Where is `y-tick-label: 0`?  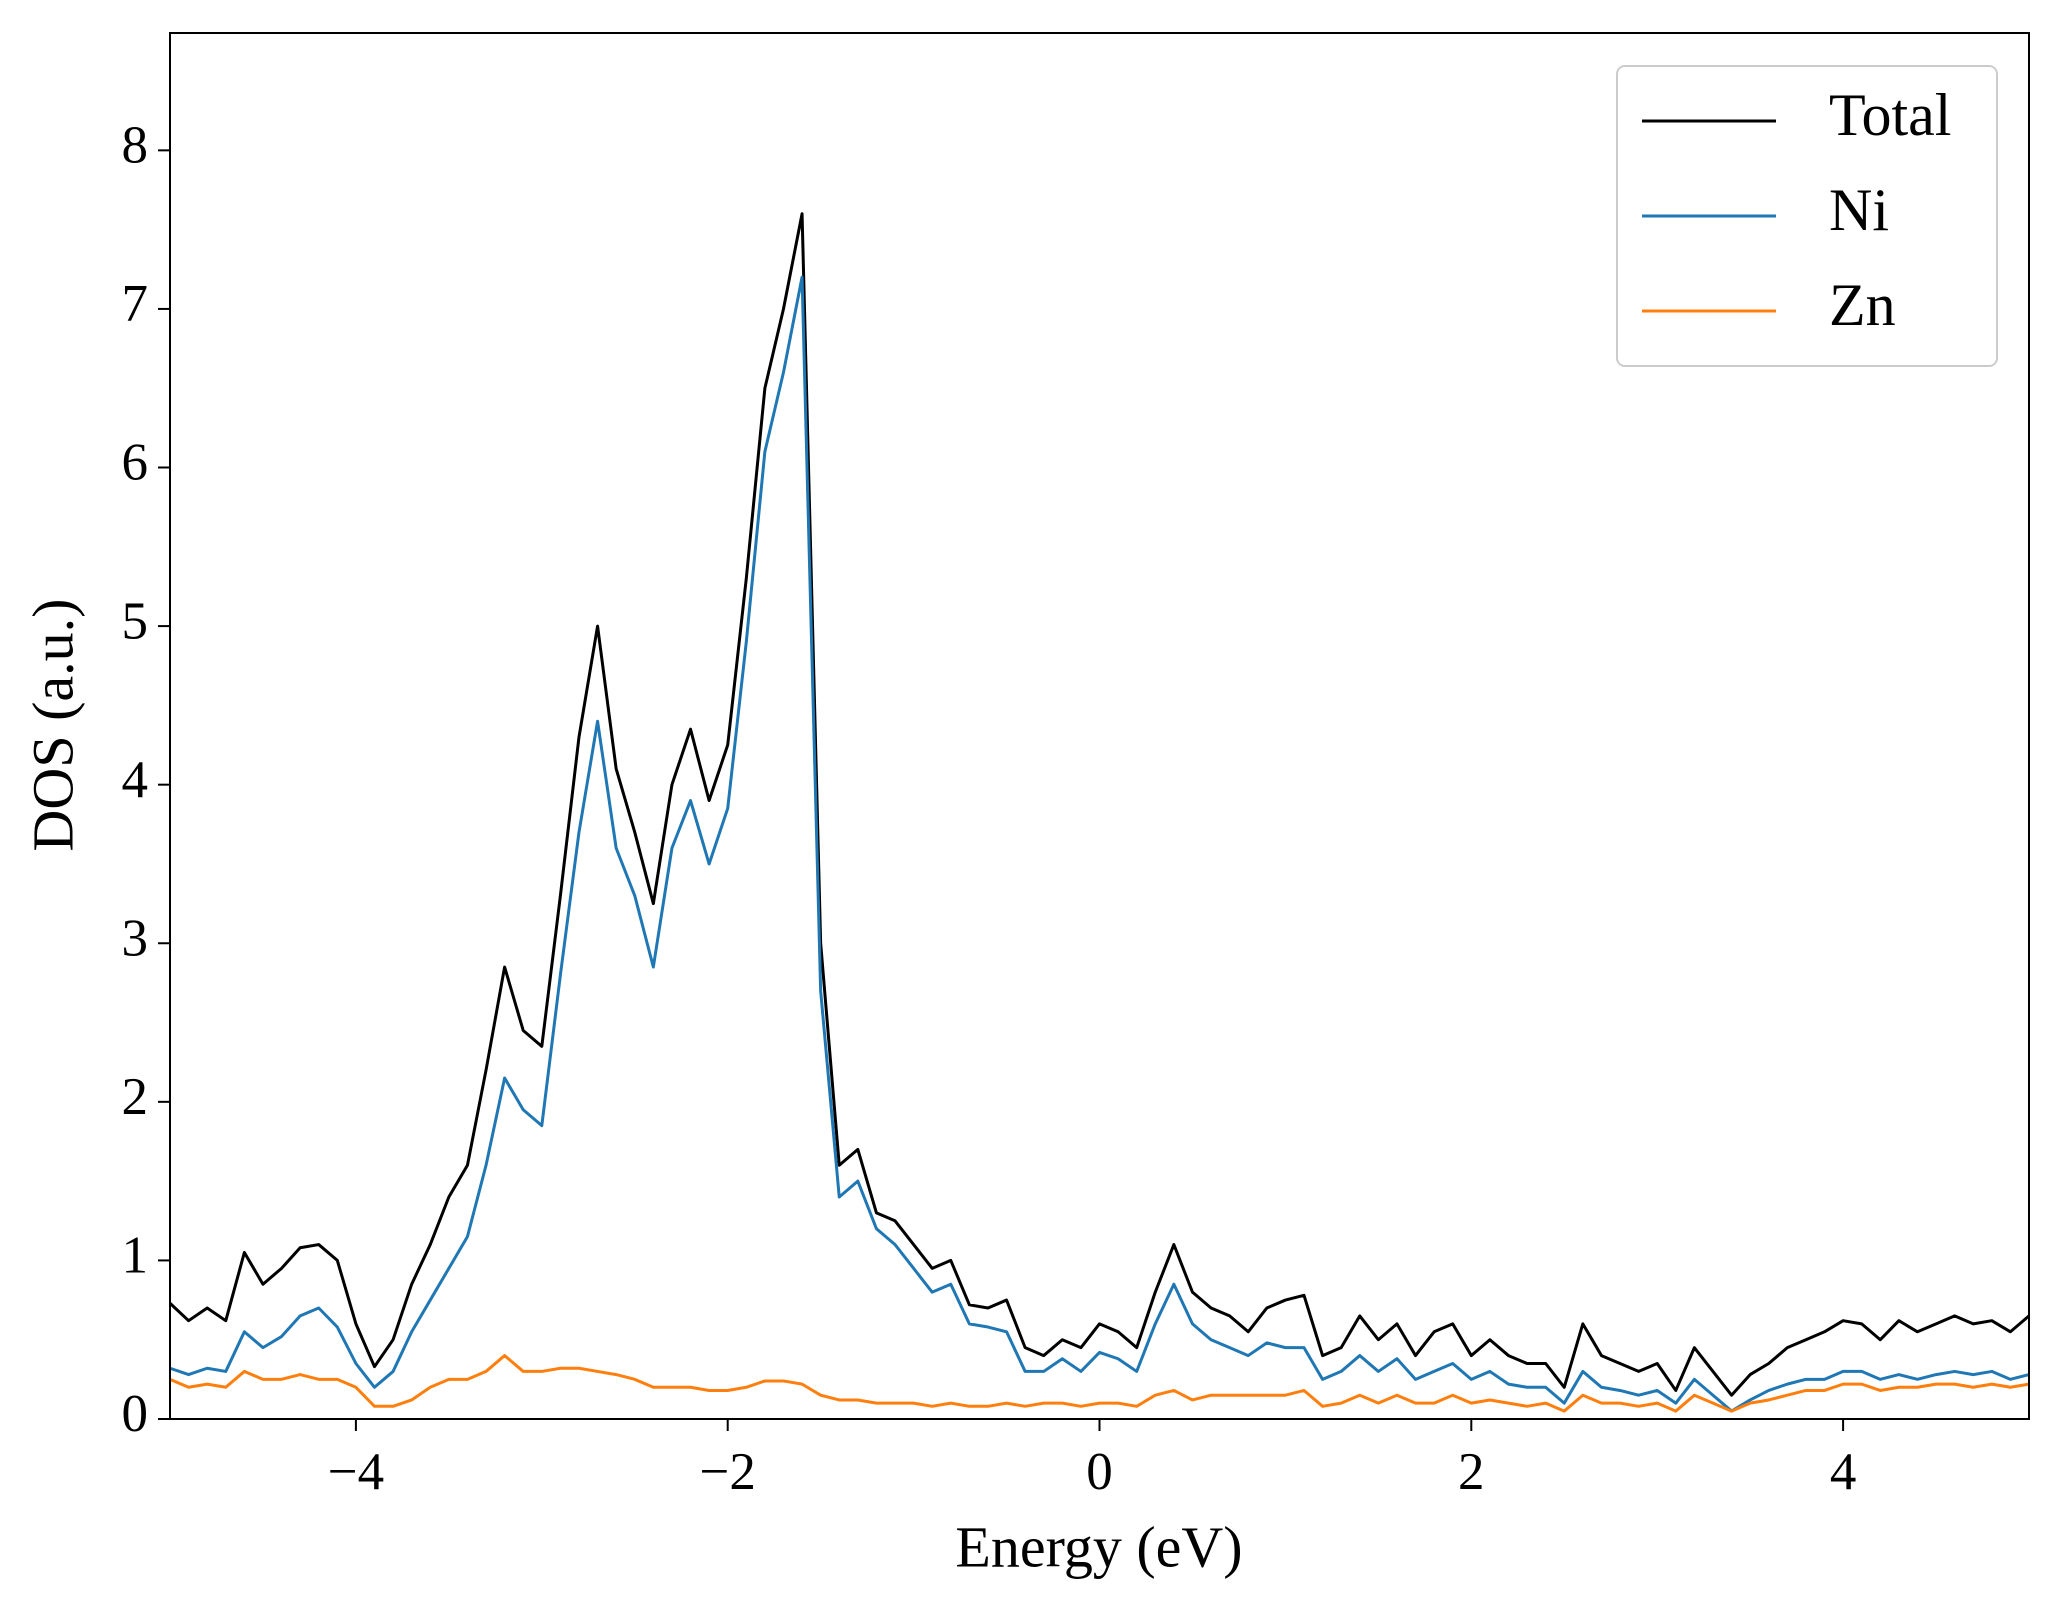 y-tick-label: 0 is located at coordinates (135, 1414).